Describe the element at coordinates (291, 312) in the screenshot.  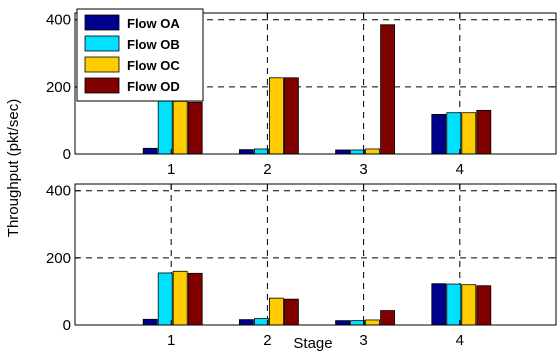
I see `bar: Flow OD: 77` at that location.